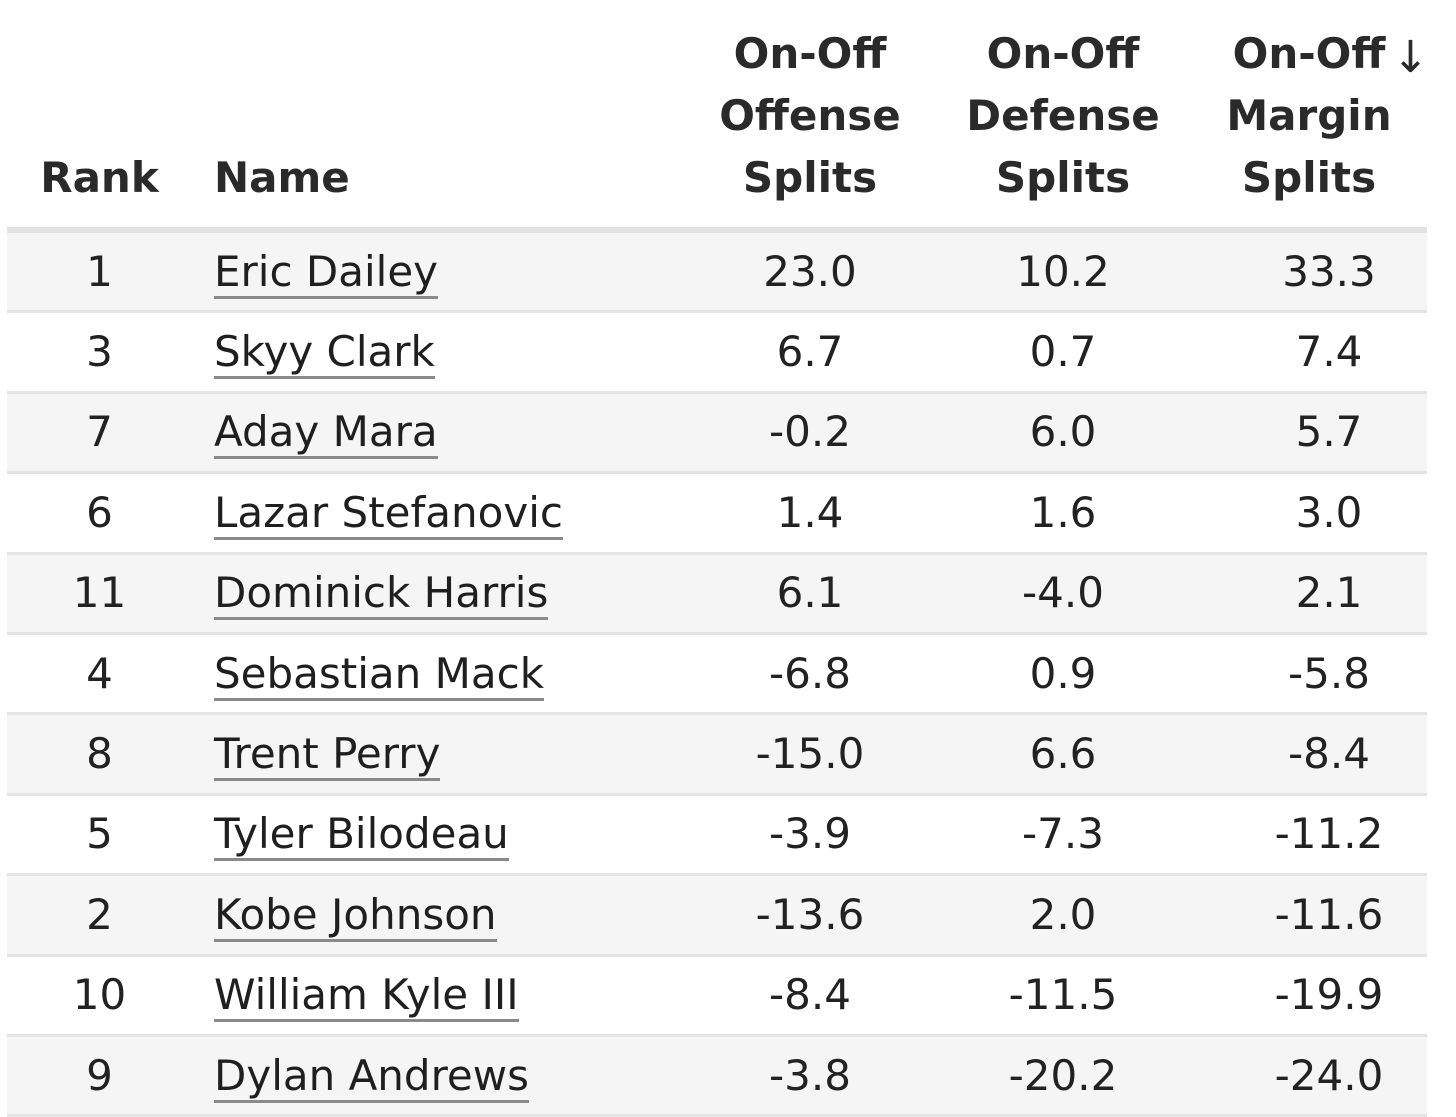 This screenshot has height=1117, width=1456. Describe the element at coordinates (1063, 272) in the screenshot. I see `defense-splits-cell: 10.2` at that location.